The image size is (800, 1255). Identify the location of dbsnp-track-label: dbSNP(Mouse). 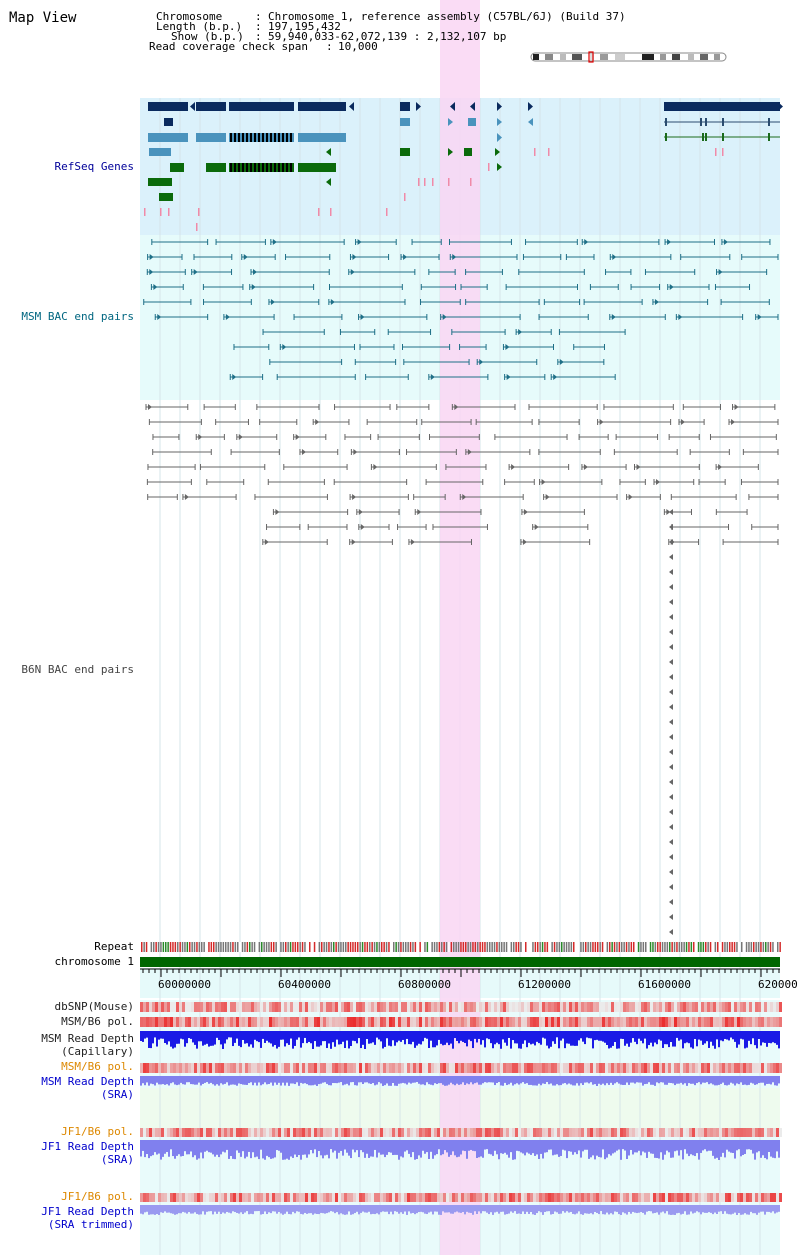
(94, 1006).